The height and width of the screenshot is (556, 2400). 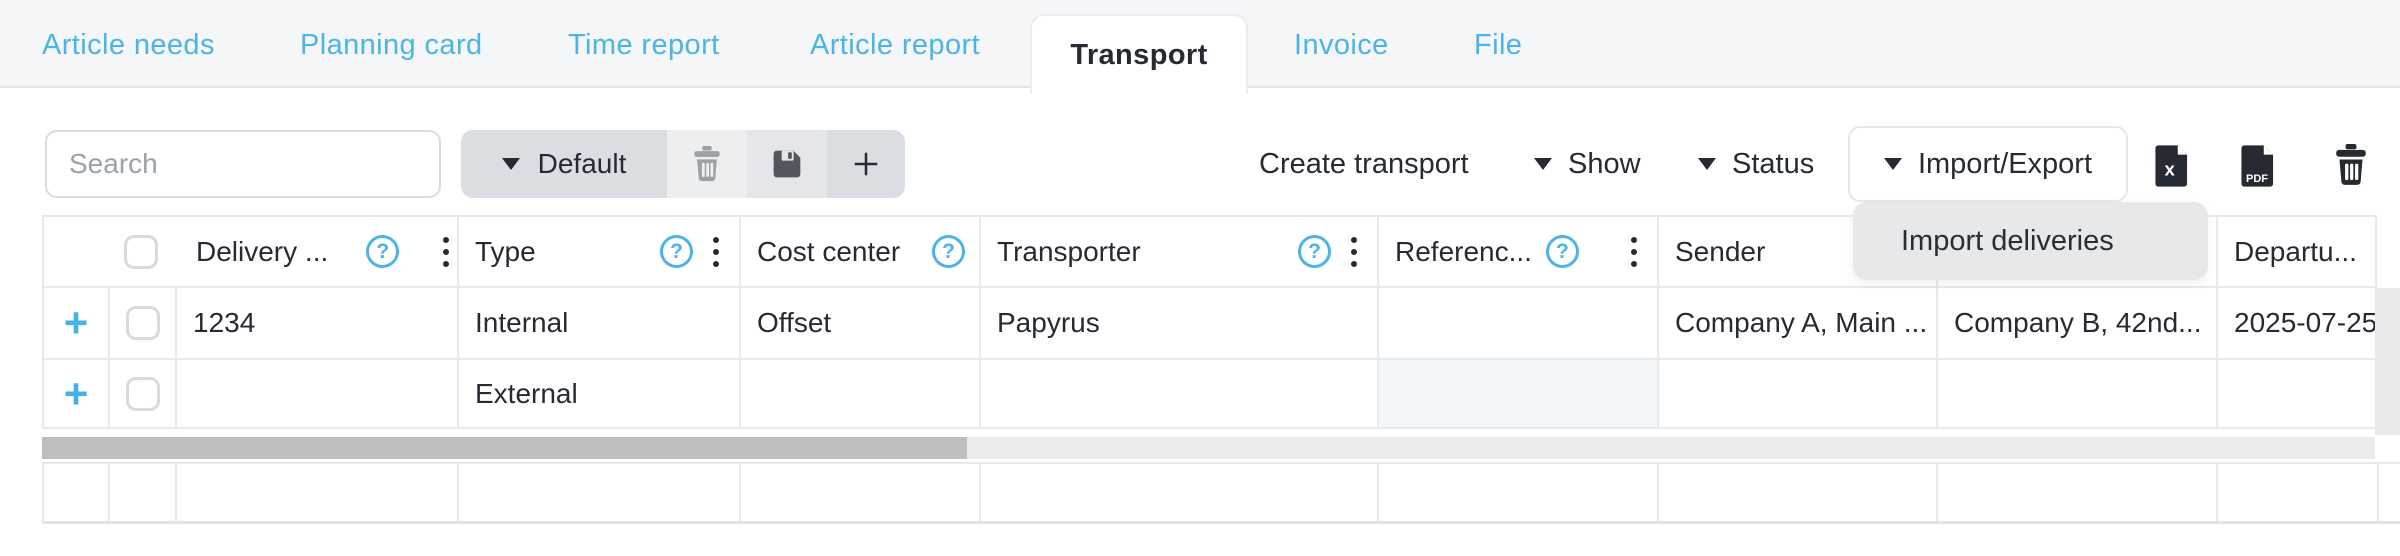 I want to click on import-export-menu: Import deliveries, so click(x=2030, y=241).